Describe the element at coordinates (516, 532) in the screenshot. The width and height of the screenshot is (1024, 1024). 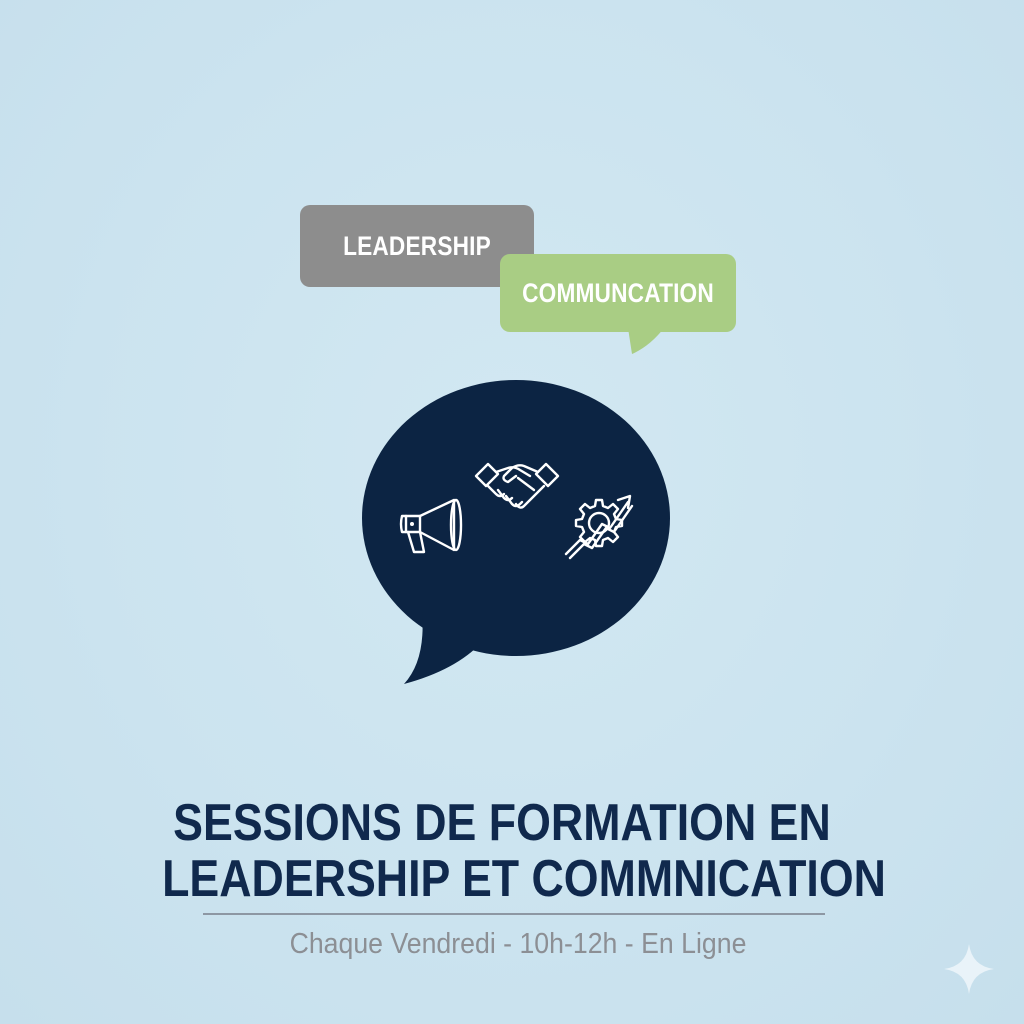
I see `main-speech-bubble` at that location.